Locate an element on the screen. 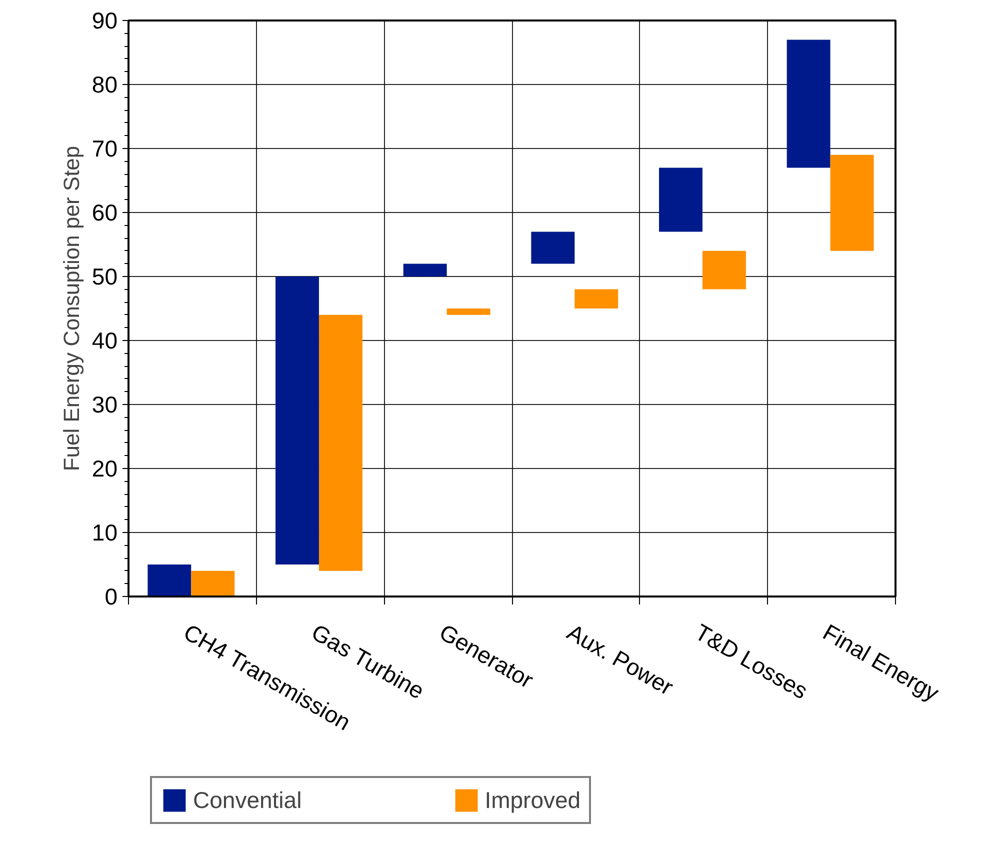  y-tick-label: 20 is located at coordinates (105, 469).